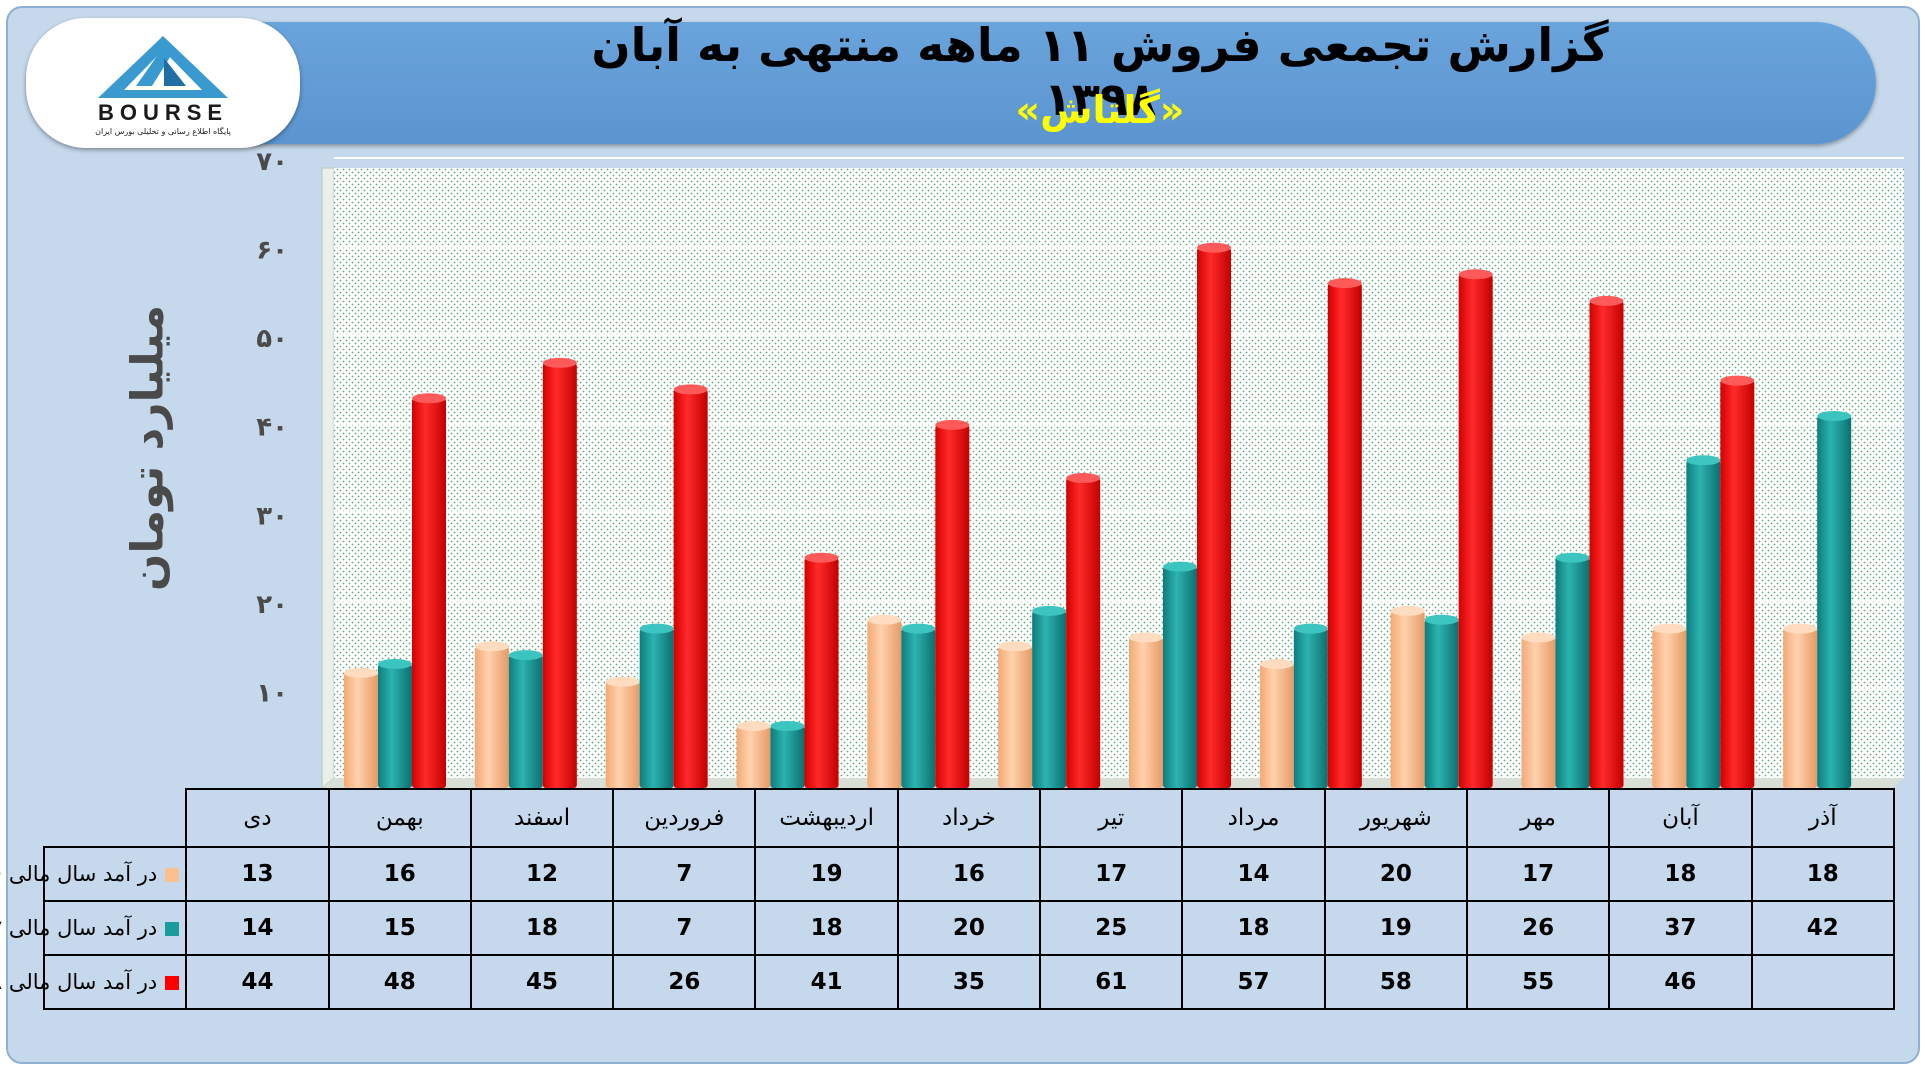 The width and height of the screenshot is (1928, 1071). I want to click on plot-floor, so click(1113, 783).